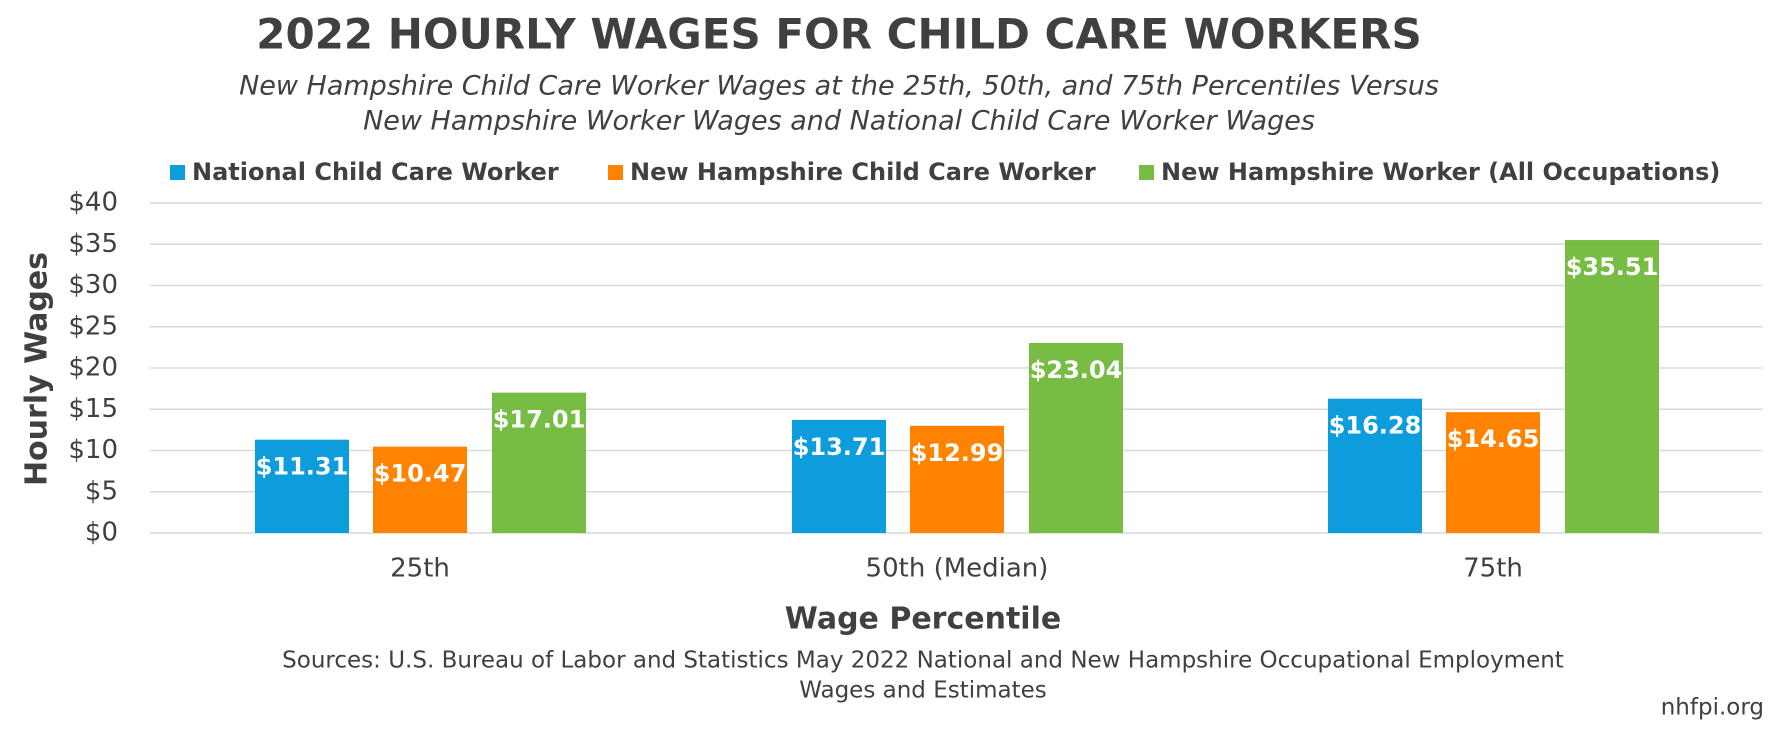 The width and height of the screenshot is (1782, 735). What do you see at coordinates (1493, 439) in the screenshot?
I see `data-label: $14.65` at bounding box center [1493, 439].